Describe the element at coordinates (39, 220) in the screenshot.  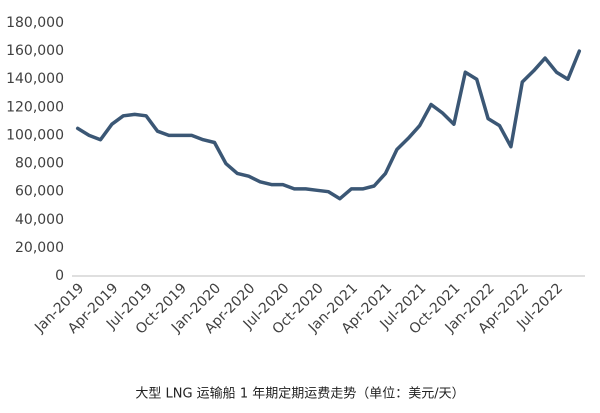
I see `y-tick-label: 40,000` at that location.